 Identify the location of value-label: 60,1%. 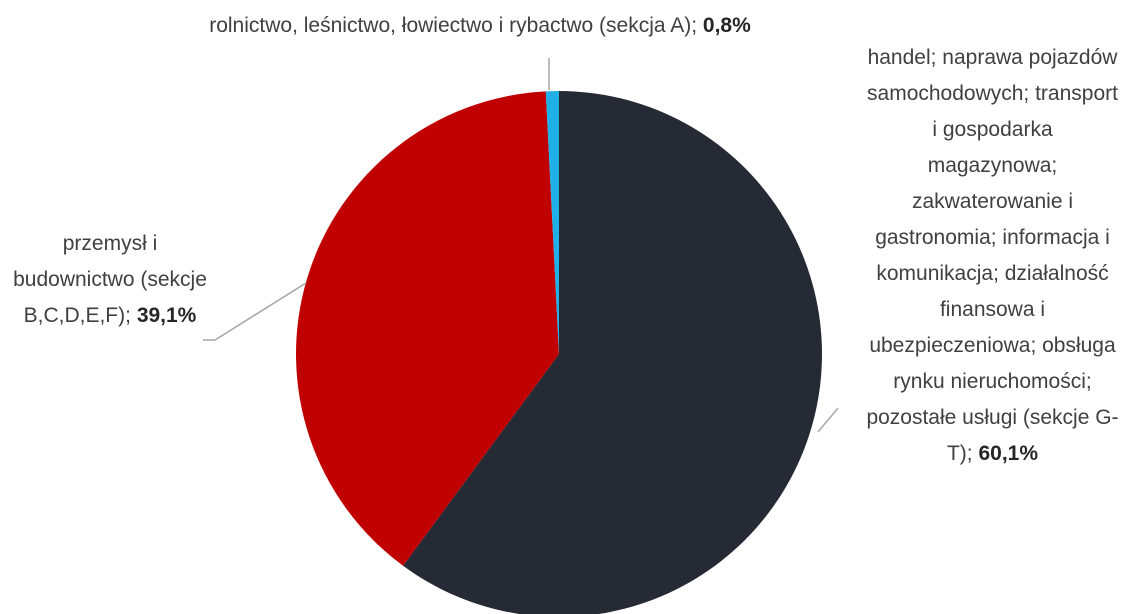
(1008, 453).